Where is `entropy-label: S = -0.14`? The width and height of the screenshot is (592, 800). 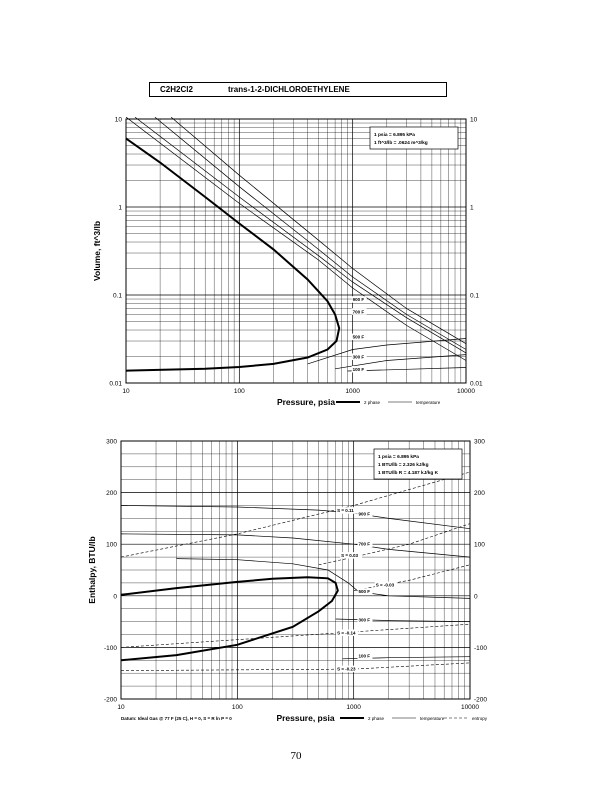 entropy-label: S = -0.14 is located at coordinates (346, 633).